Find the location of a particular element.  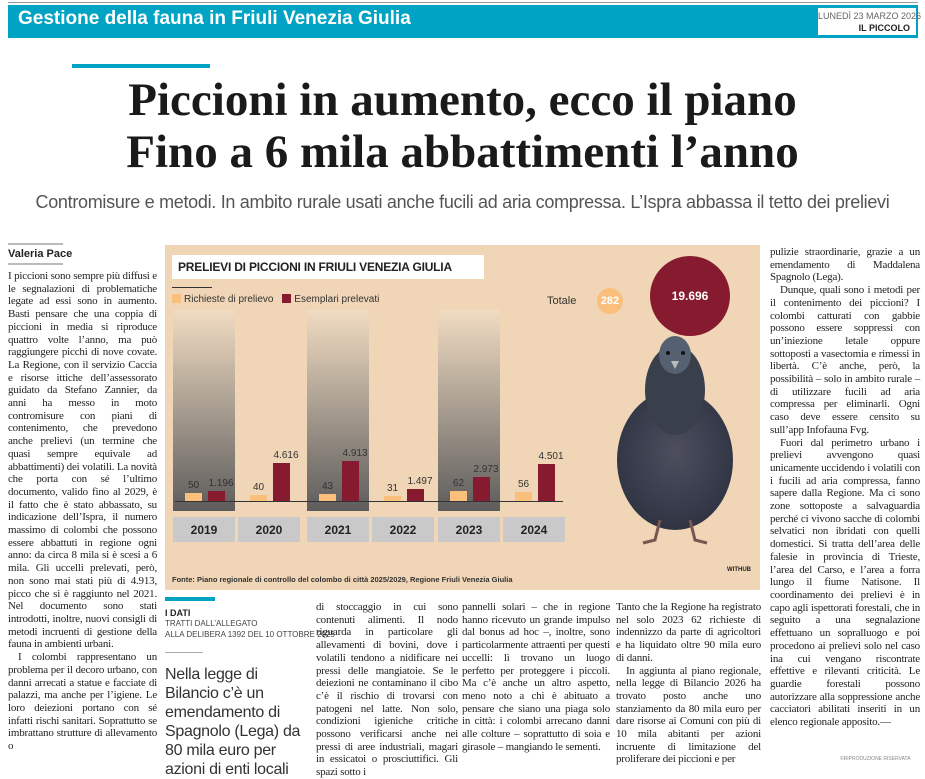

value-label-richieste: 56 is located at coordinates (523, 484).